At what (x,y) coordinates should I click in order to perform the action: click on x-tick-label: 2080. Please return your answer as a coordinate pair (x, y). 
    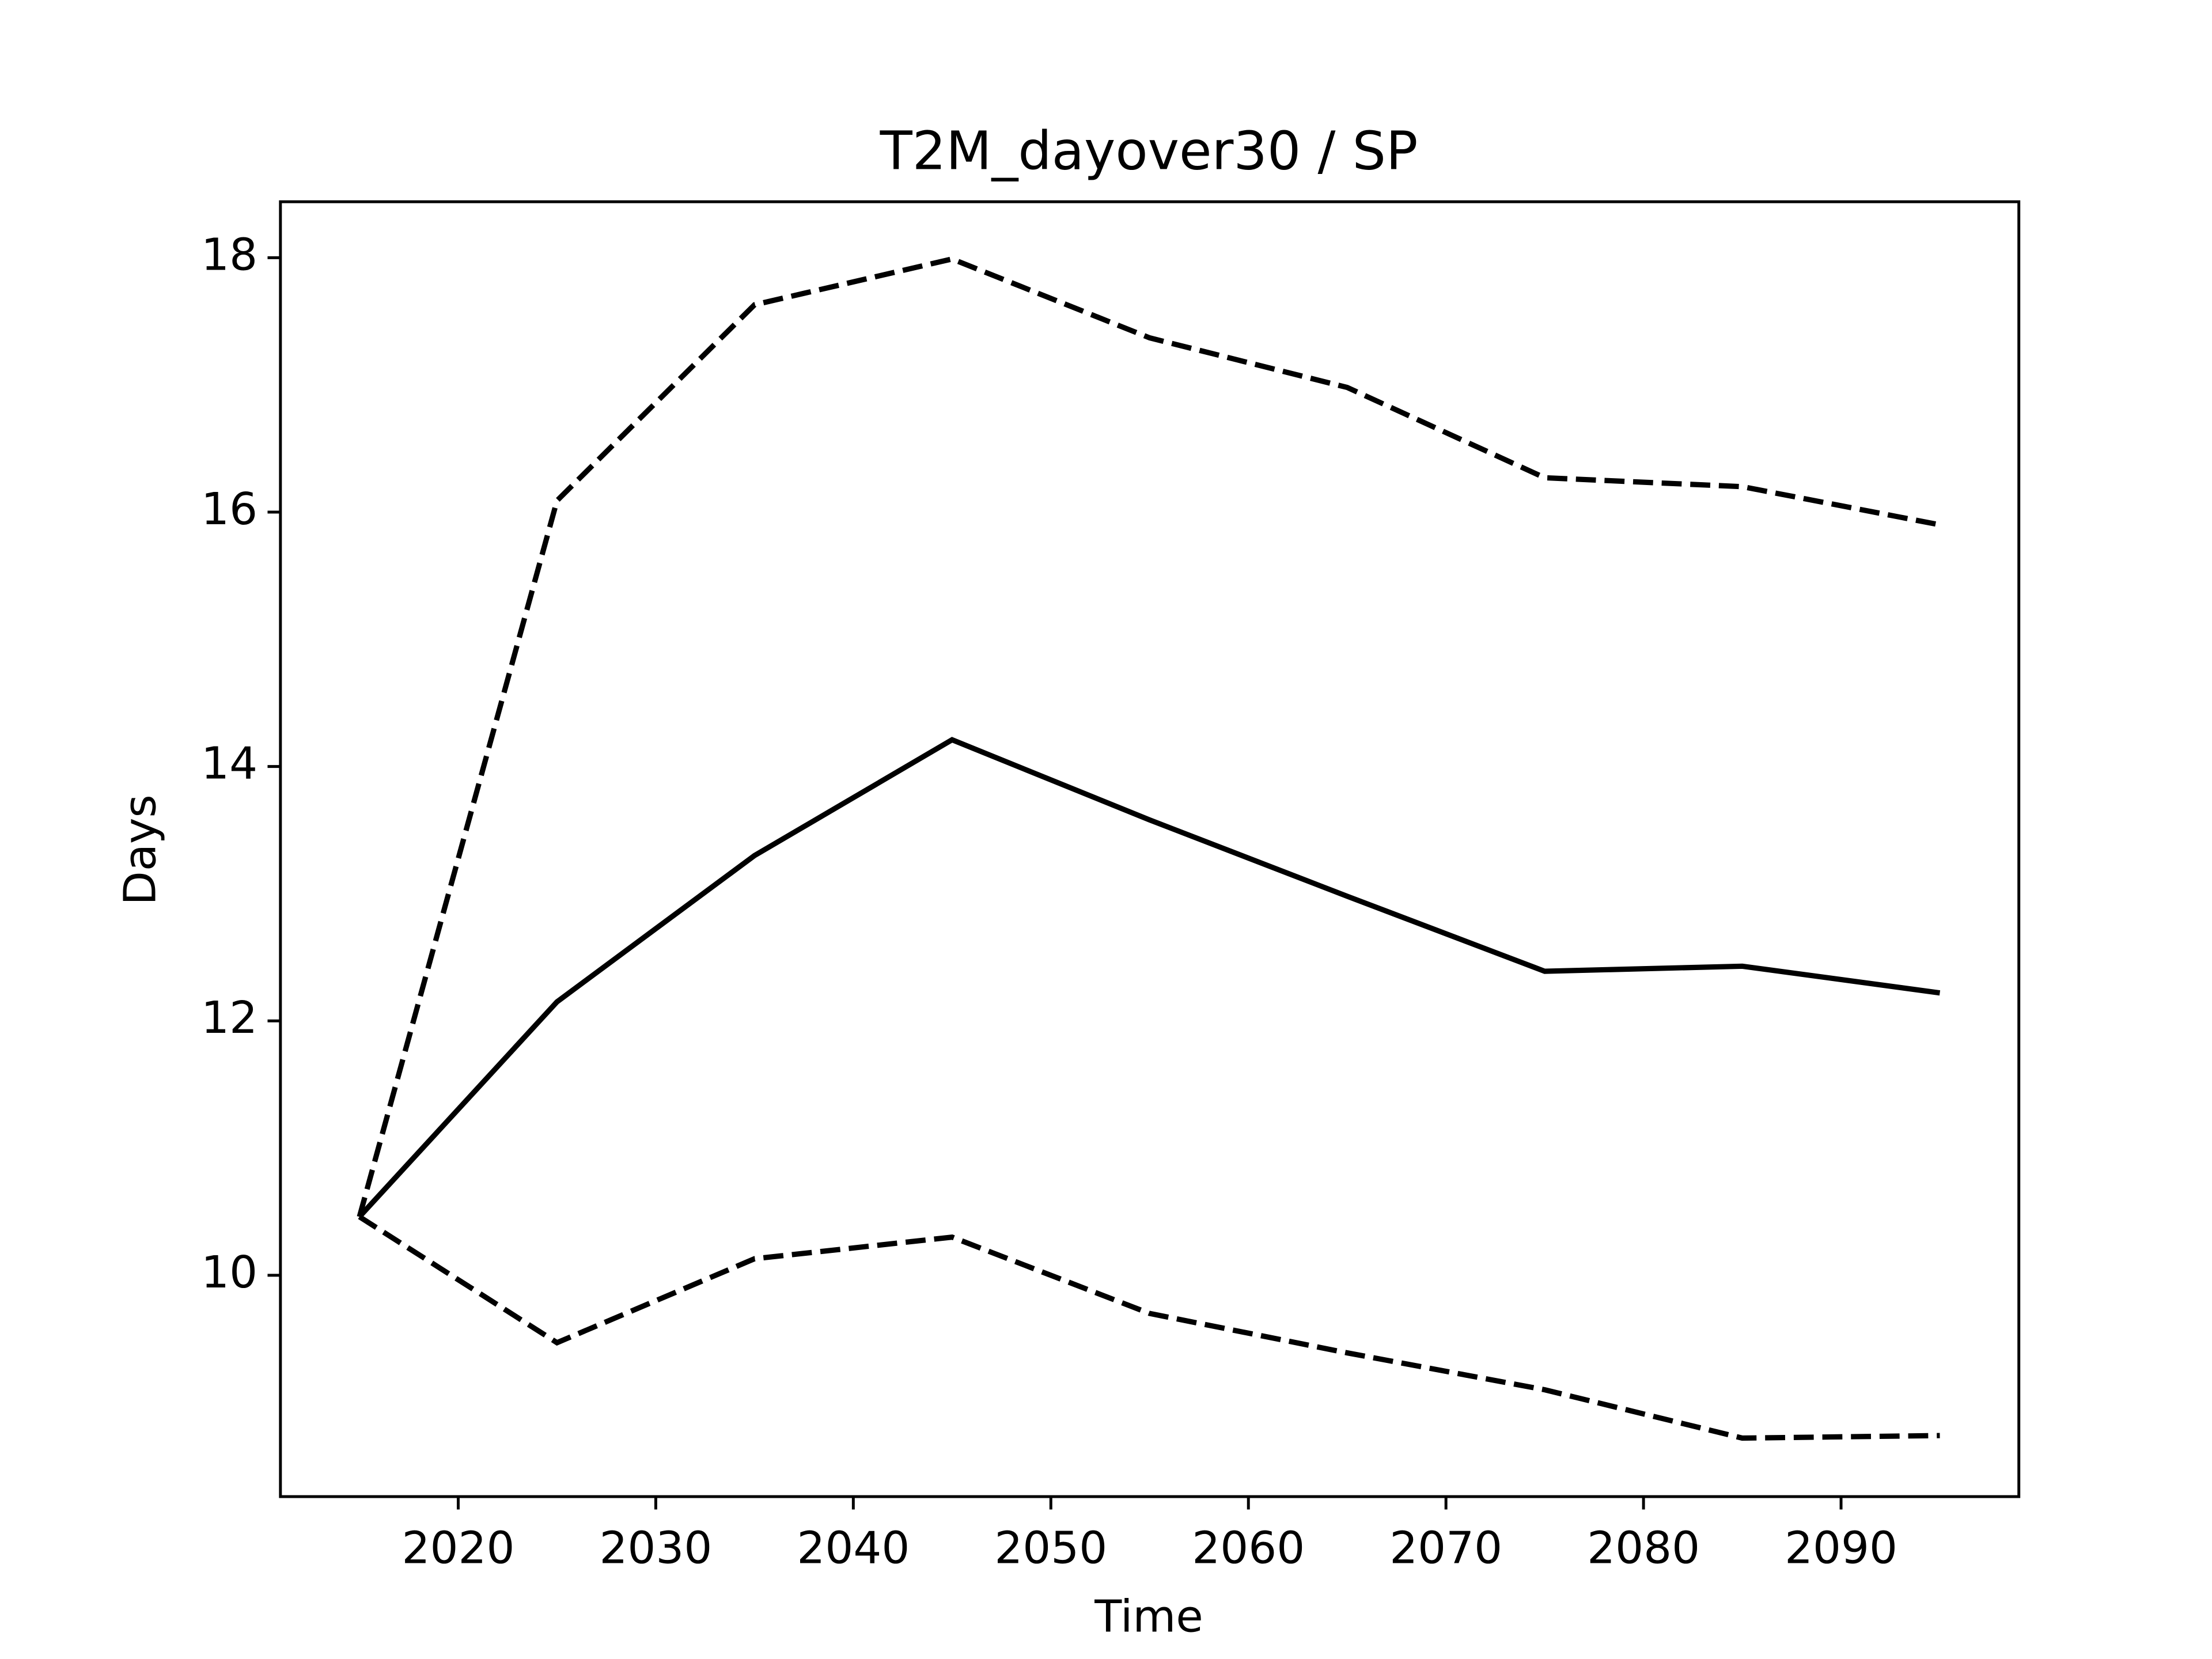
    Looking at the image, I should click on (1643, 1548).